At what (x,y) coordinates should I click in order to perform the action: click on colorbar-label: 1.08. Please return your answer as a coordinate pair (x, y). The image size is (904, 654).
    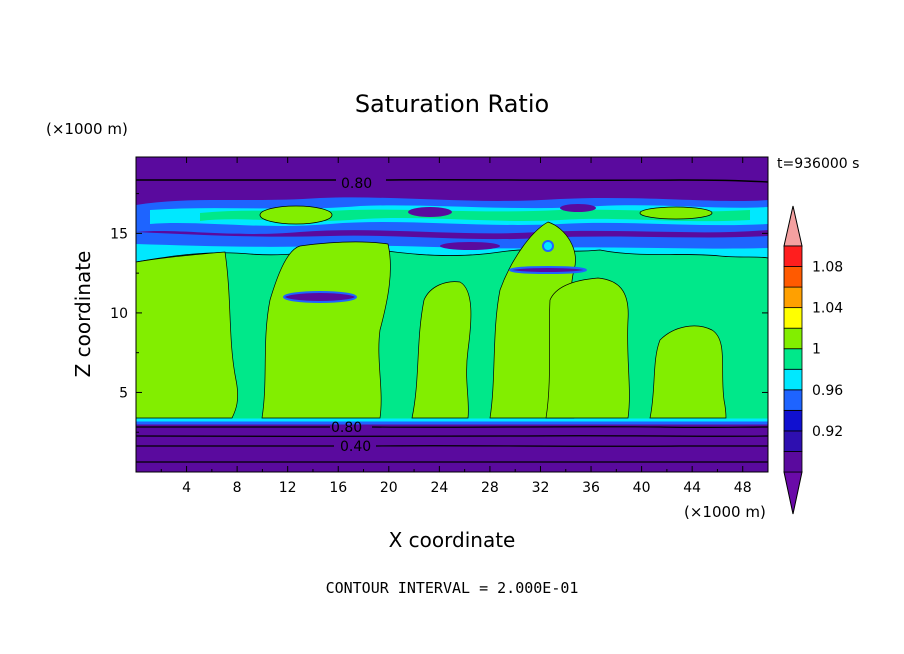
    Looking at the image, I should click on (827, 268).